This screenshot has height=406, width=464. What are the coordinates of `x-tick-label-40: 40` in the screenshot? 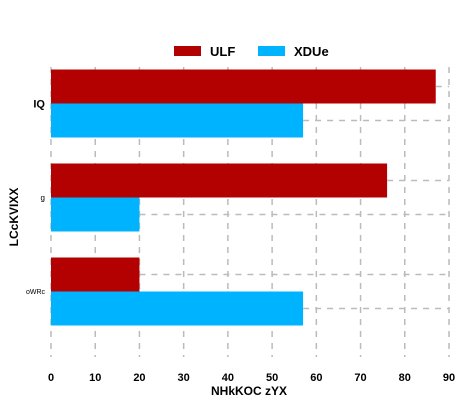 It's located at (228, 378).